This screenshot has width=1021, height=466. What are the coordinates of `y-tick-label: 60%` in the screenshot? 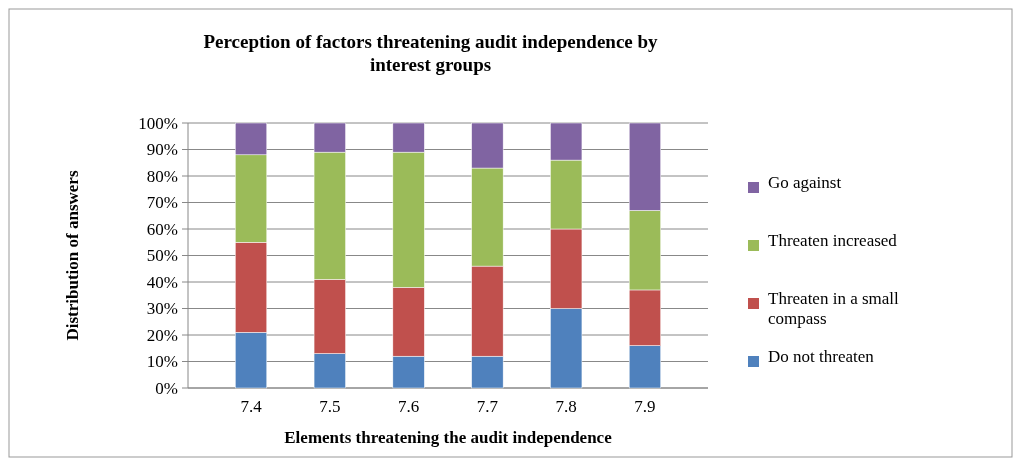 It's located at (162, 229).